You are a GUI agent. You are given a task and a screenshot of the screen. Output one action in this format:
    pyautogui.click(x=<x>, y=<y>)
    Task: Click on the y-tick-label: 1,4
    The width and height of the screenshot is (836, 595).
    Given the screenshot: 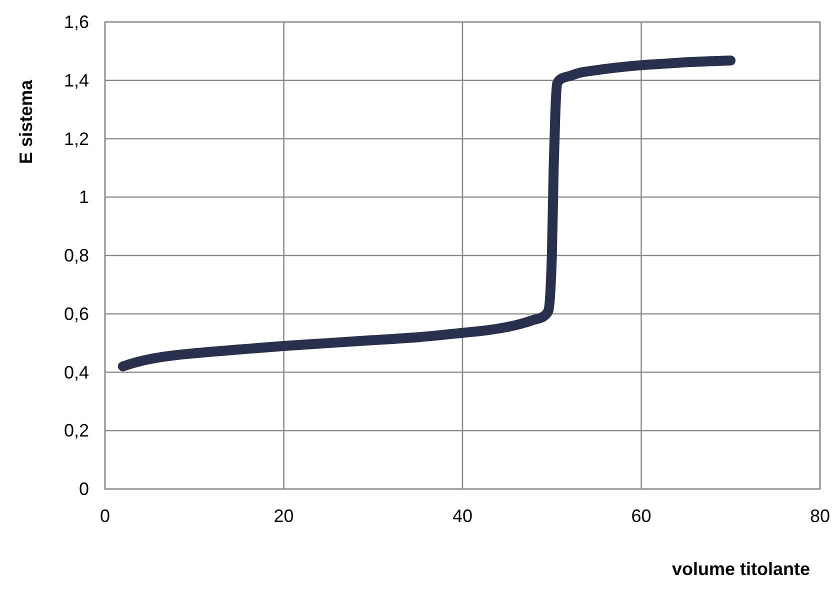 What is the action you would take?
    pyautogui.click(x=76, y=80)
    